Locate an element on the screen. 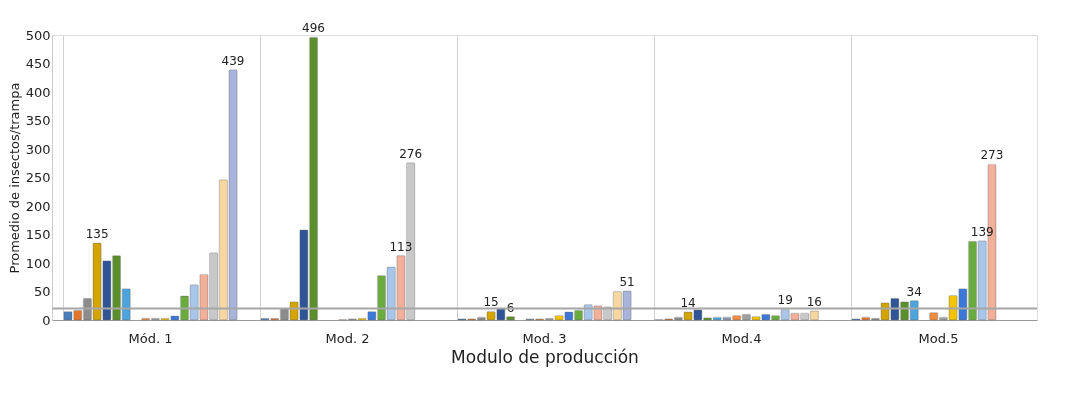 This screenshot has width=1086, height=402. x-tick-label: Mód. 1 is located at coordinates (150, 338).